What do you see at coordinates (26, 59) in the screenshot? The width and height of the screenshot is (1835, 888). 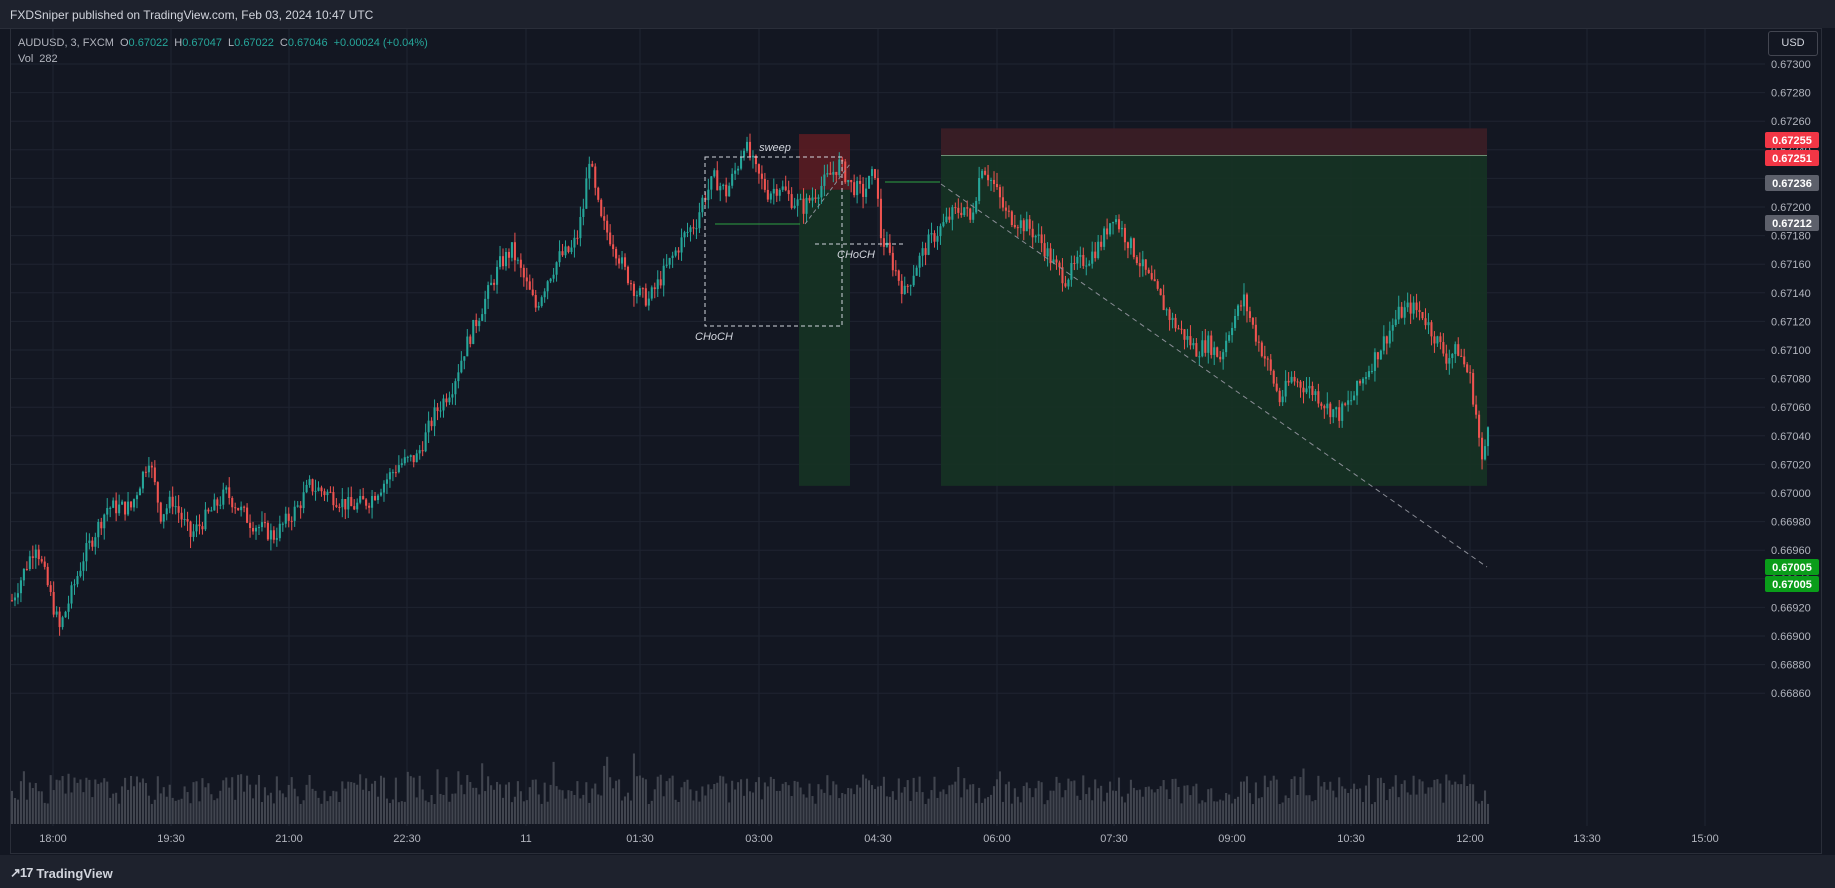 I see `volume-label: Vol` at bounding box center [26, 59].